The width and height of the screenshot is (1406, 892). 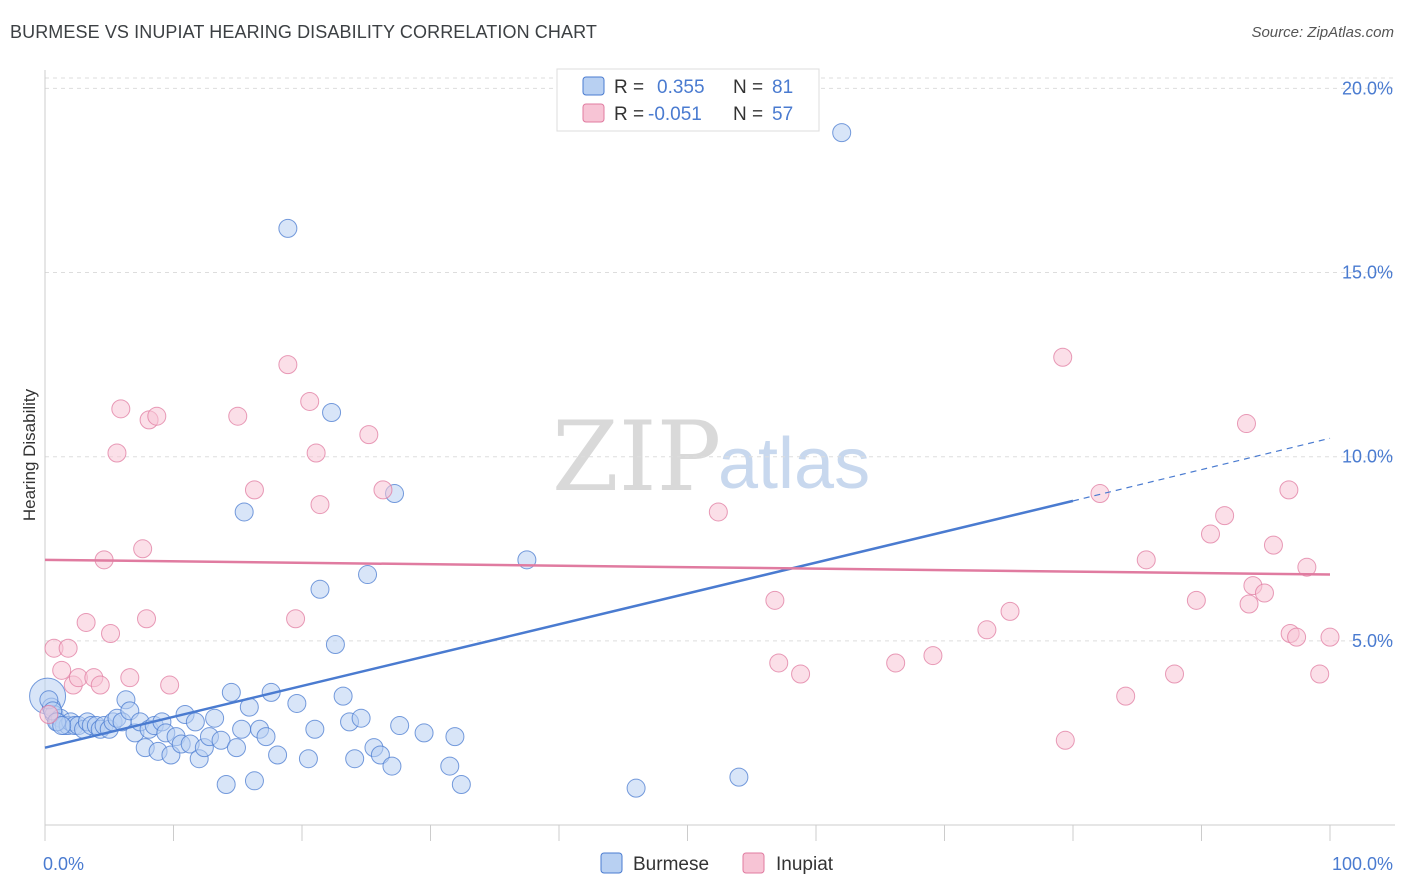 What do you see at coordinates (1362, 864) in the screenshot?
I see `x-tick-label: 100.0%` at bounding box center [1362, 864].